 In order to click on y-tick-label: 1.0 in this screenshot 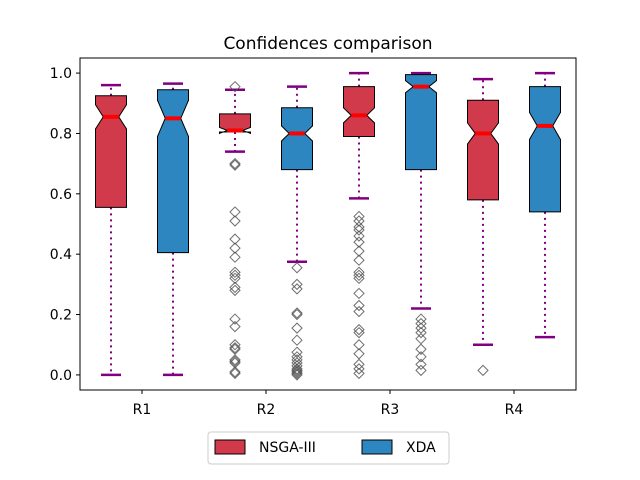, I will do `click(61, 74)`.